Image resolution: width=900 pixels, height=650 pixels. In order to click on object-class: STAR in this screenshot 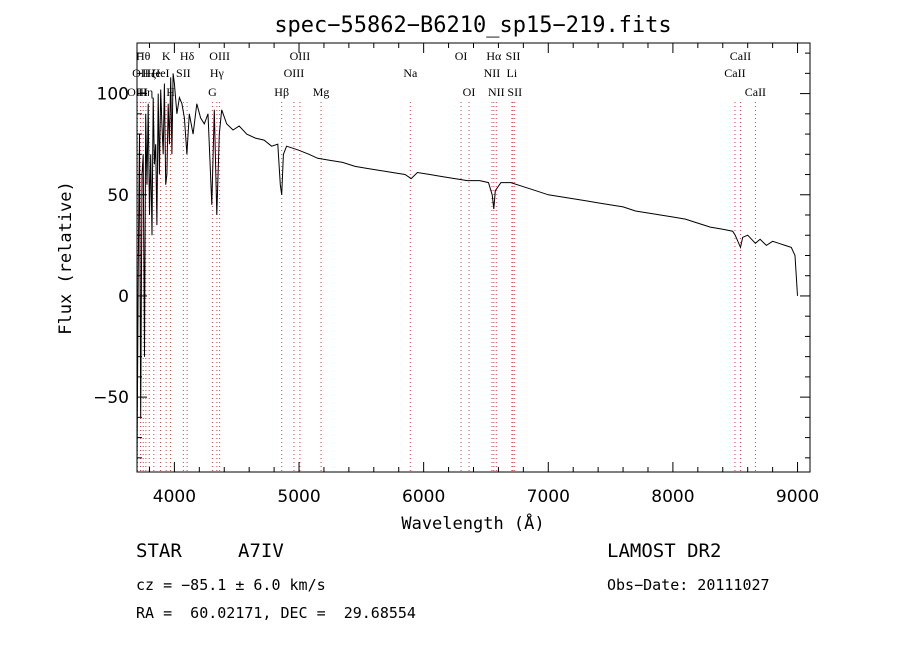, I will do `click(159, 551)`.